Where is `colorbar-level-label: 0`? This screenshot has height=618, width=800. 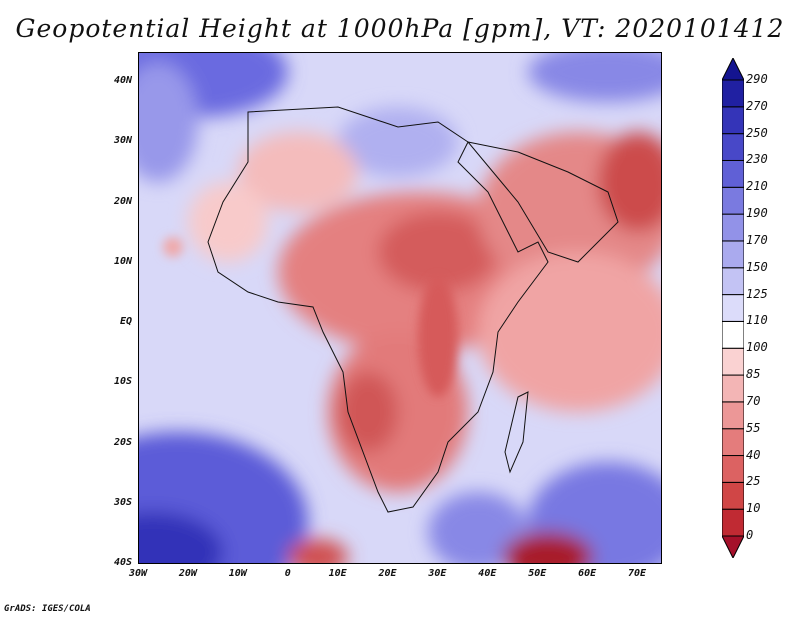 colorbar-level-label: 0 is located at coordinates (750, 535).